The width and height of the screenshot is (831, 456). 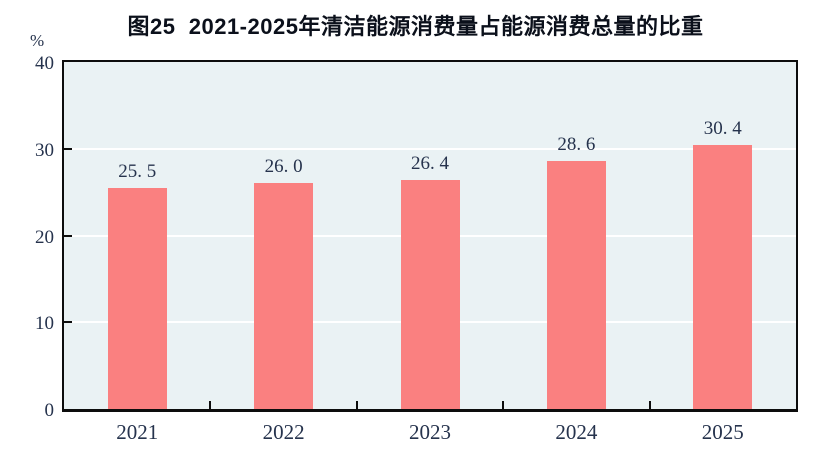 I want to click on y-tick-label-40: 40, so click(x=44, y=63).